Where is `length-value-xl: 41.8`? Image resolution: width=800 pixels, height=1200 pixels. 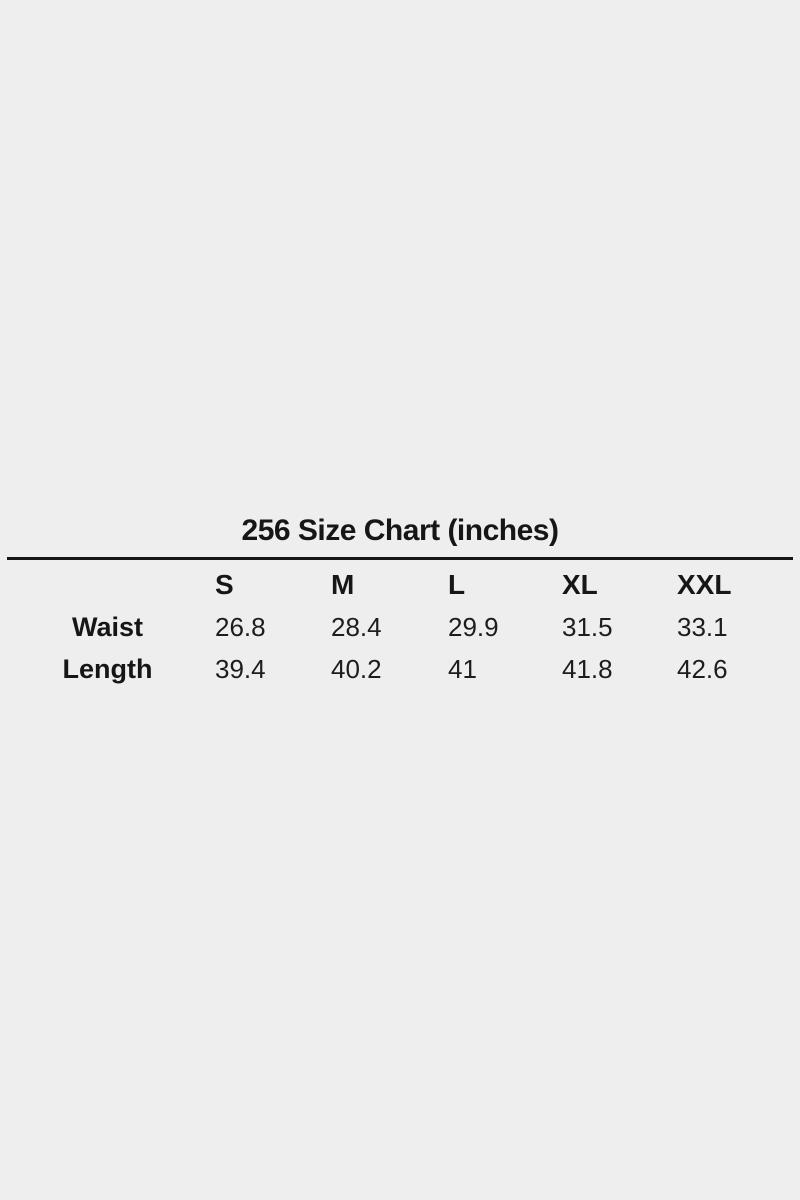
length-value-xl: 41.8 is located at coordinates (587, 668).